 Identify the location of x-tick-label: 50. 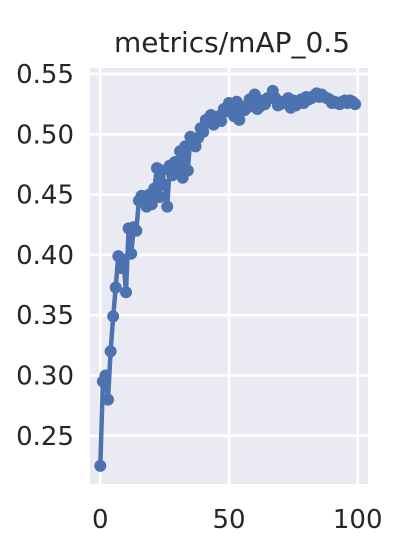
(228, 520).